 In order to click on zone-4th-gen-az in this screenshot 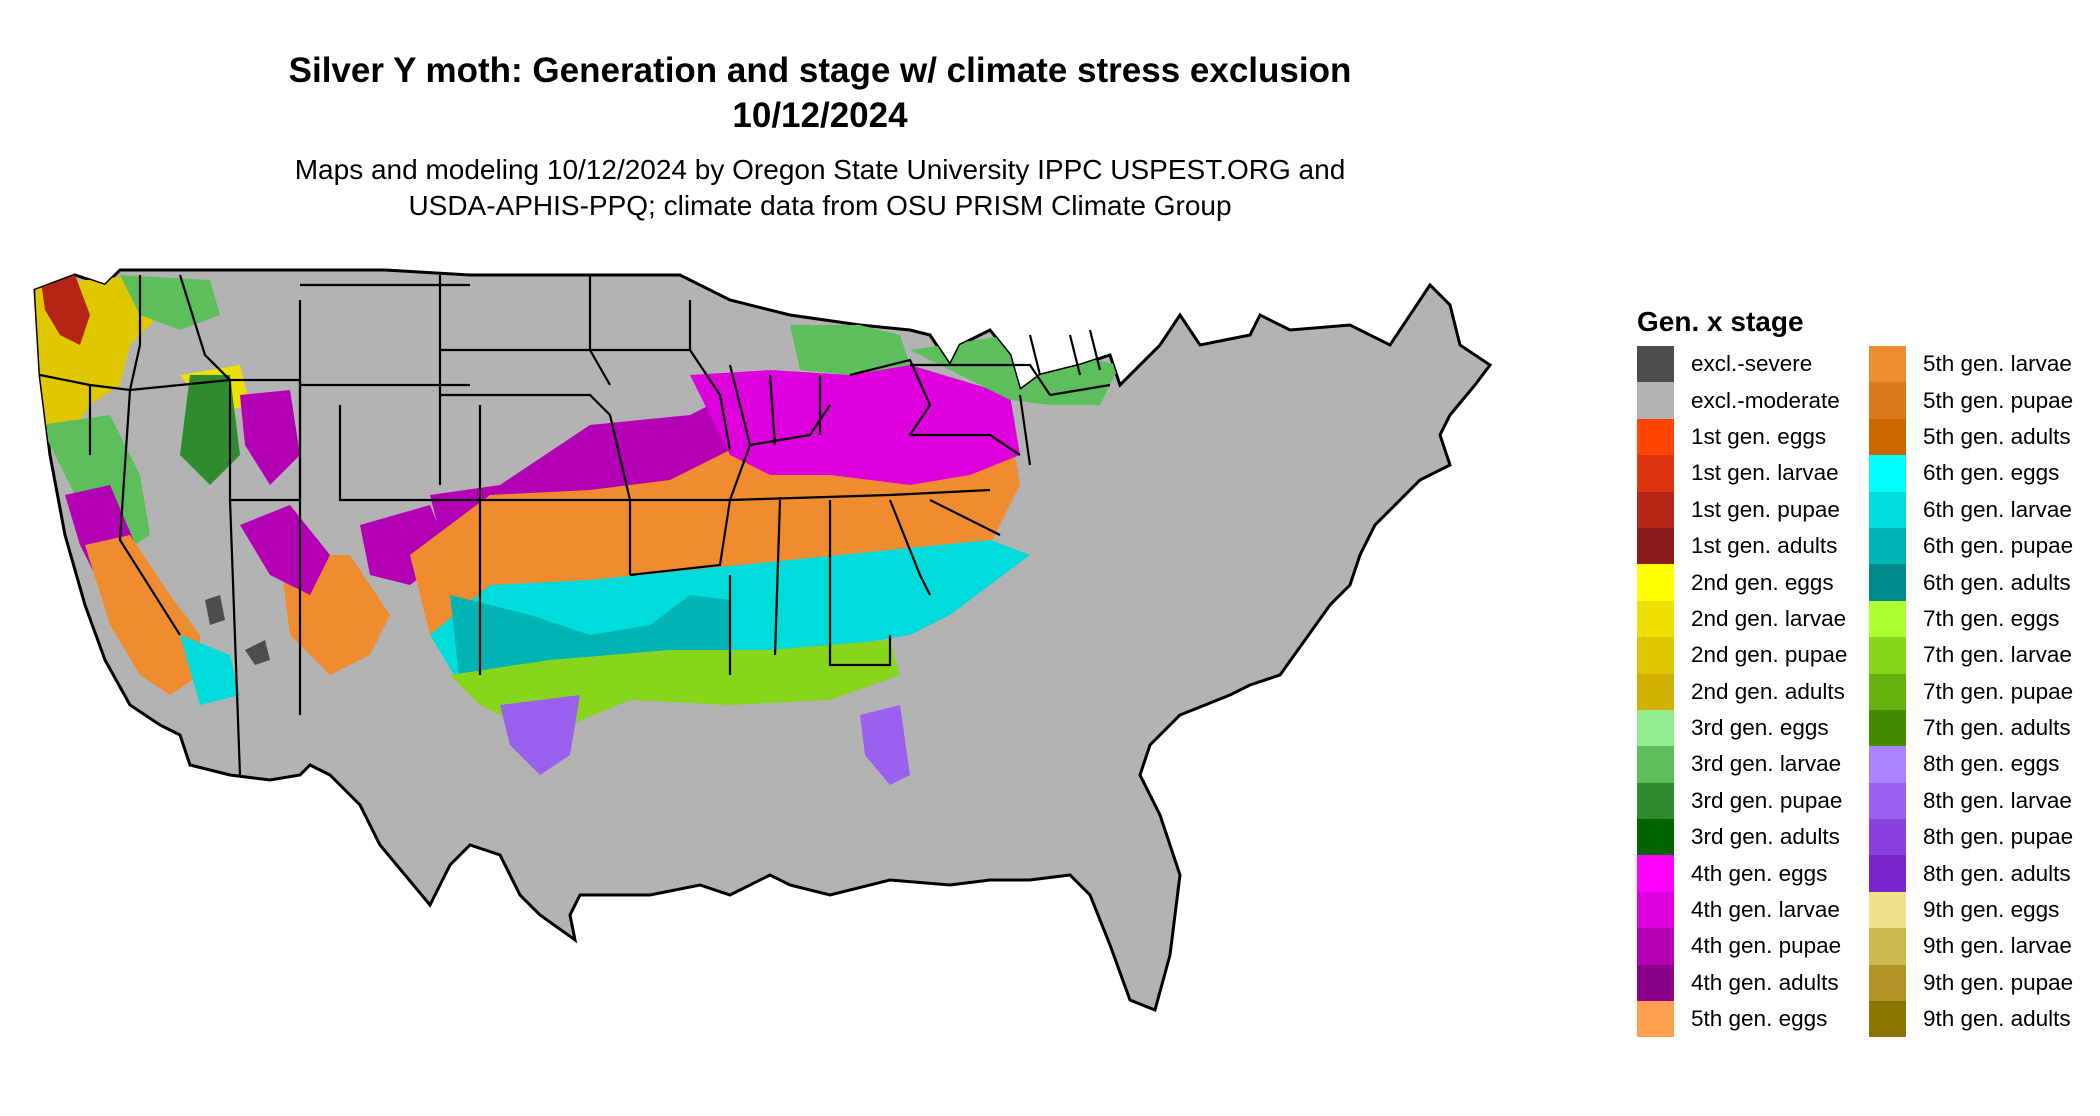, I will do `click(285, 550)`.